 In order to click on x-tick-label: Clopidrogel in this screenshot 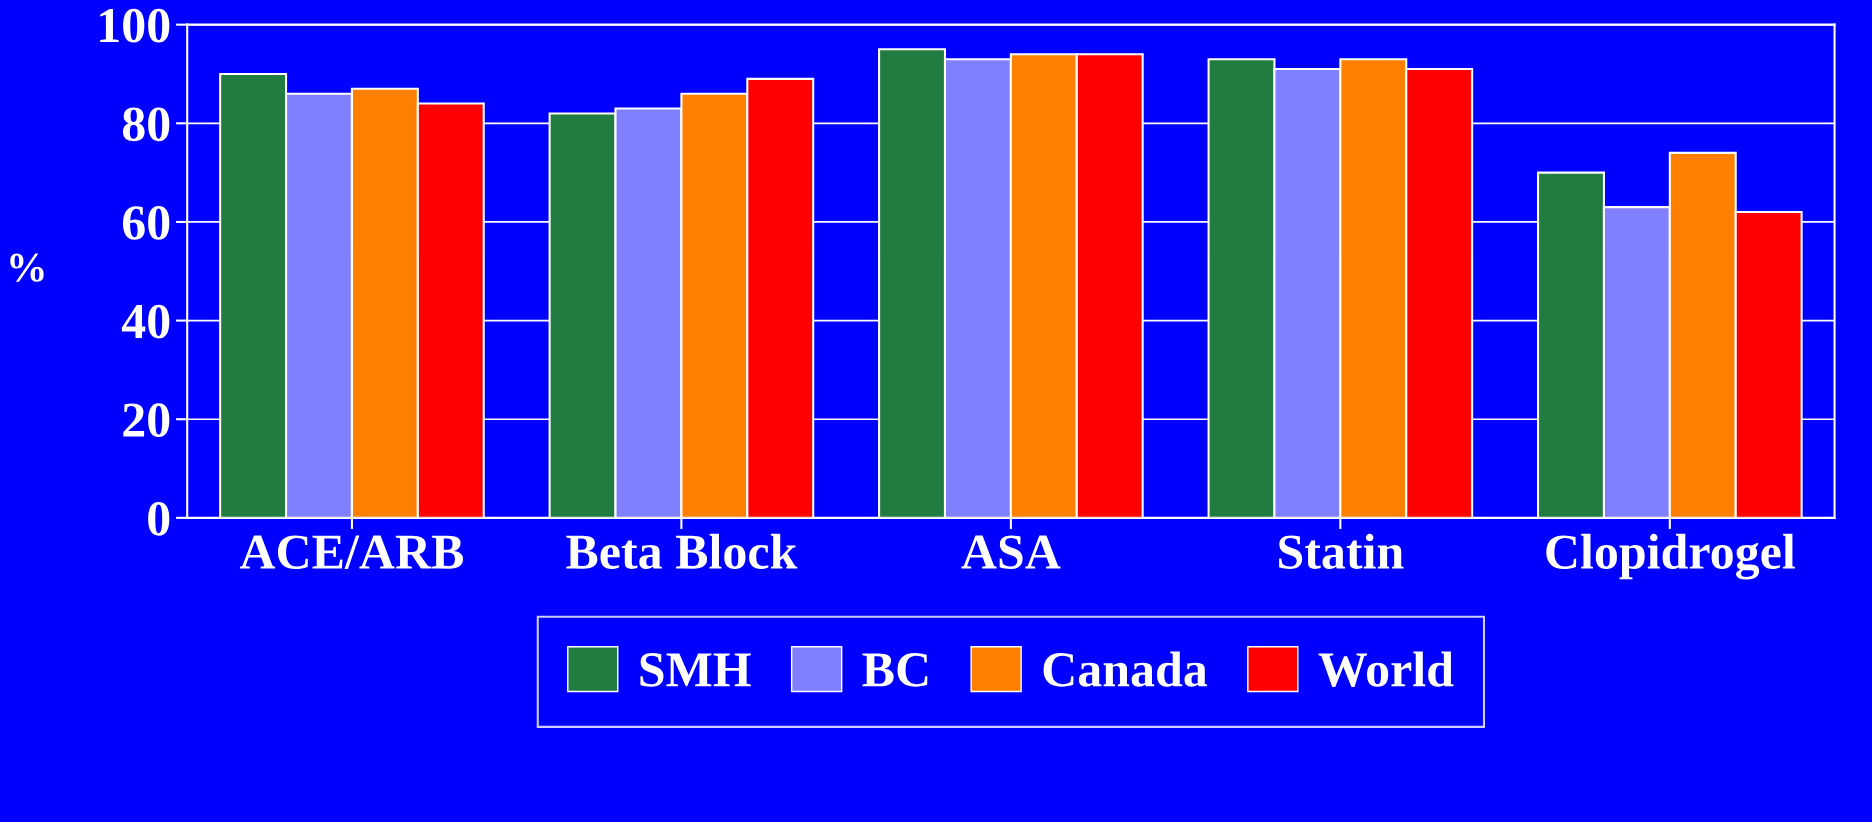, I will do `click(1670, 556)`.